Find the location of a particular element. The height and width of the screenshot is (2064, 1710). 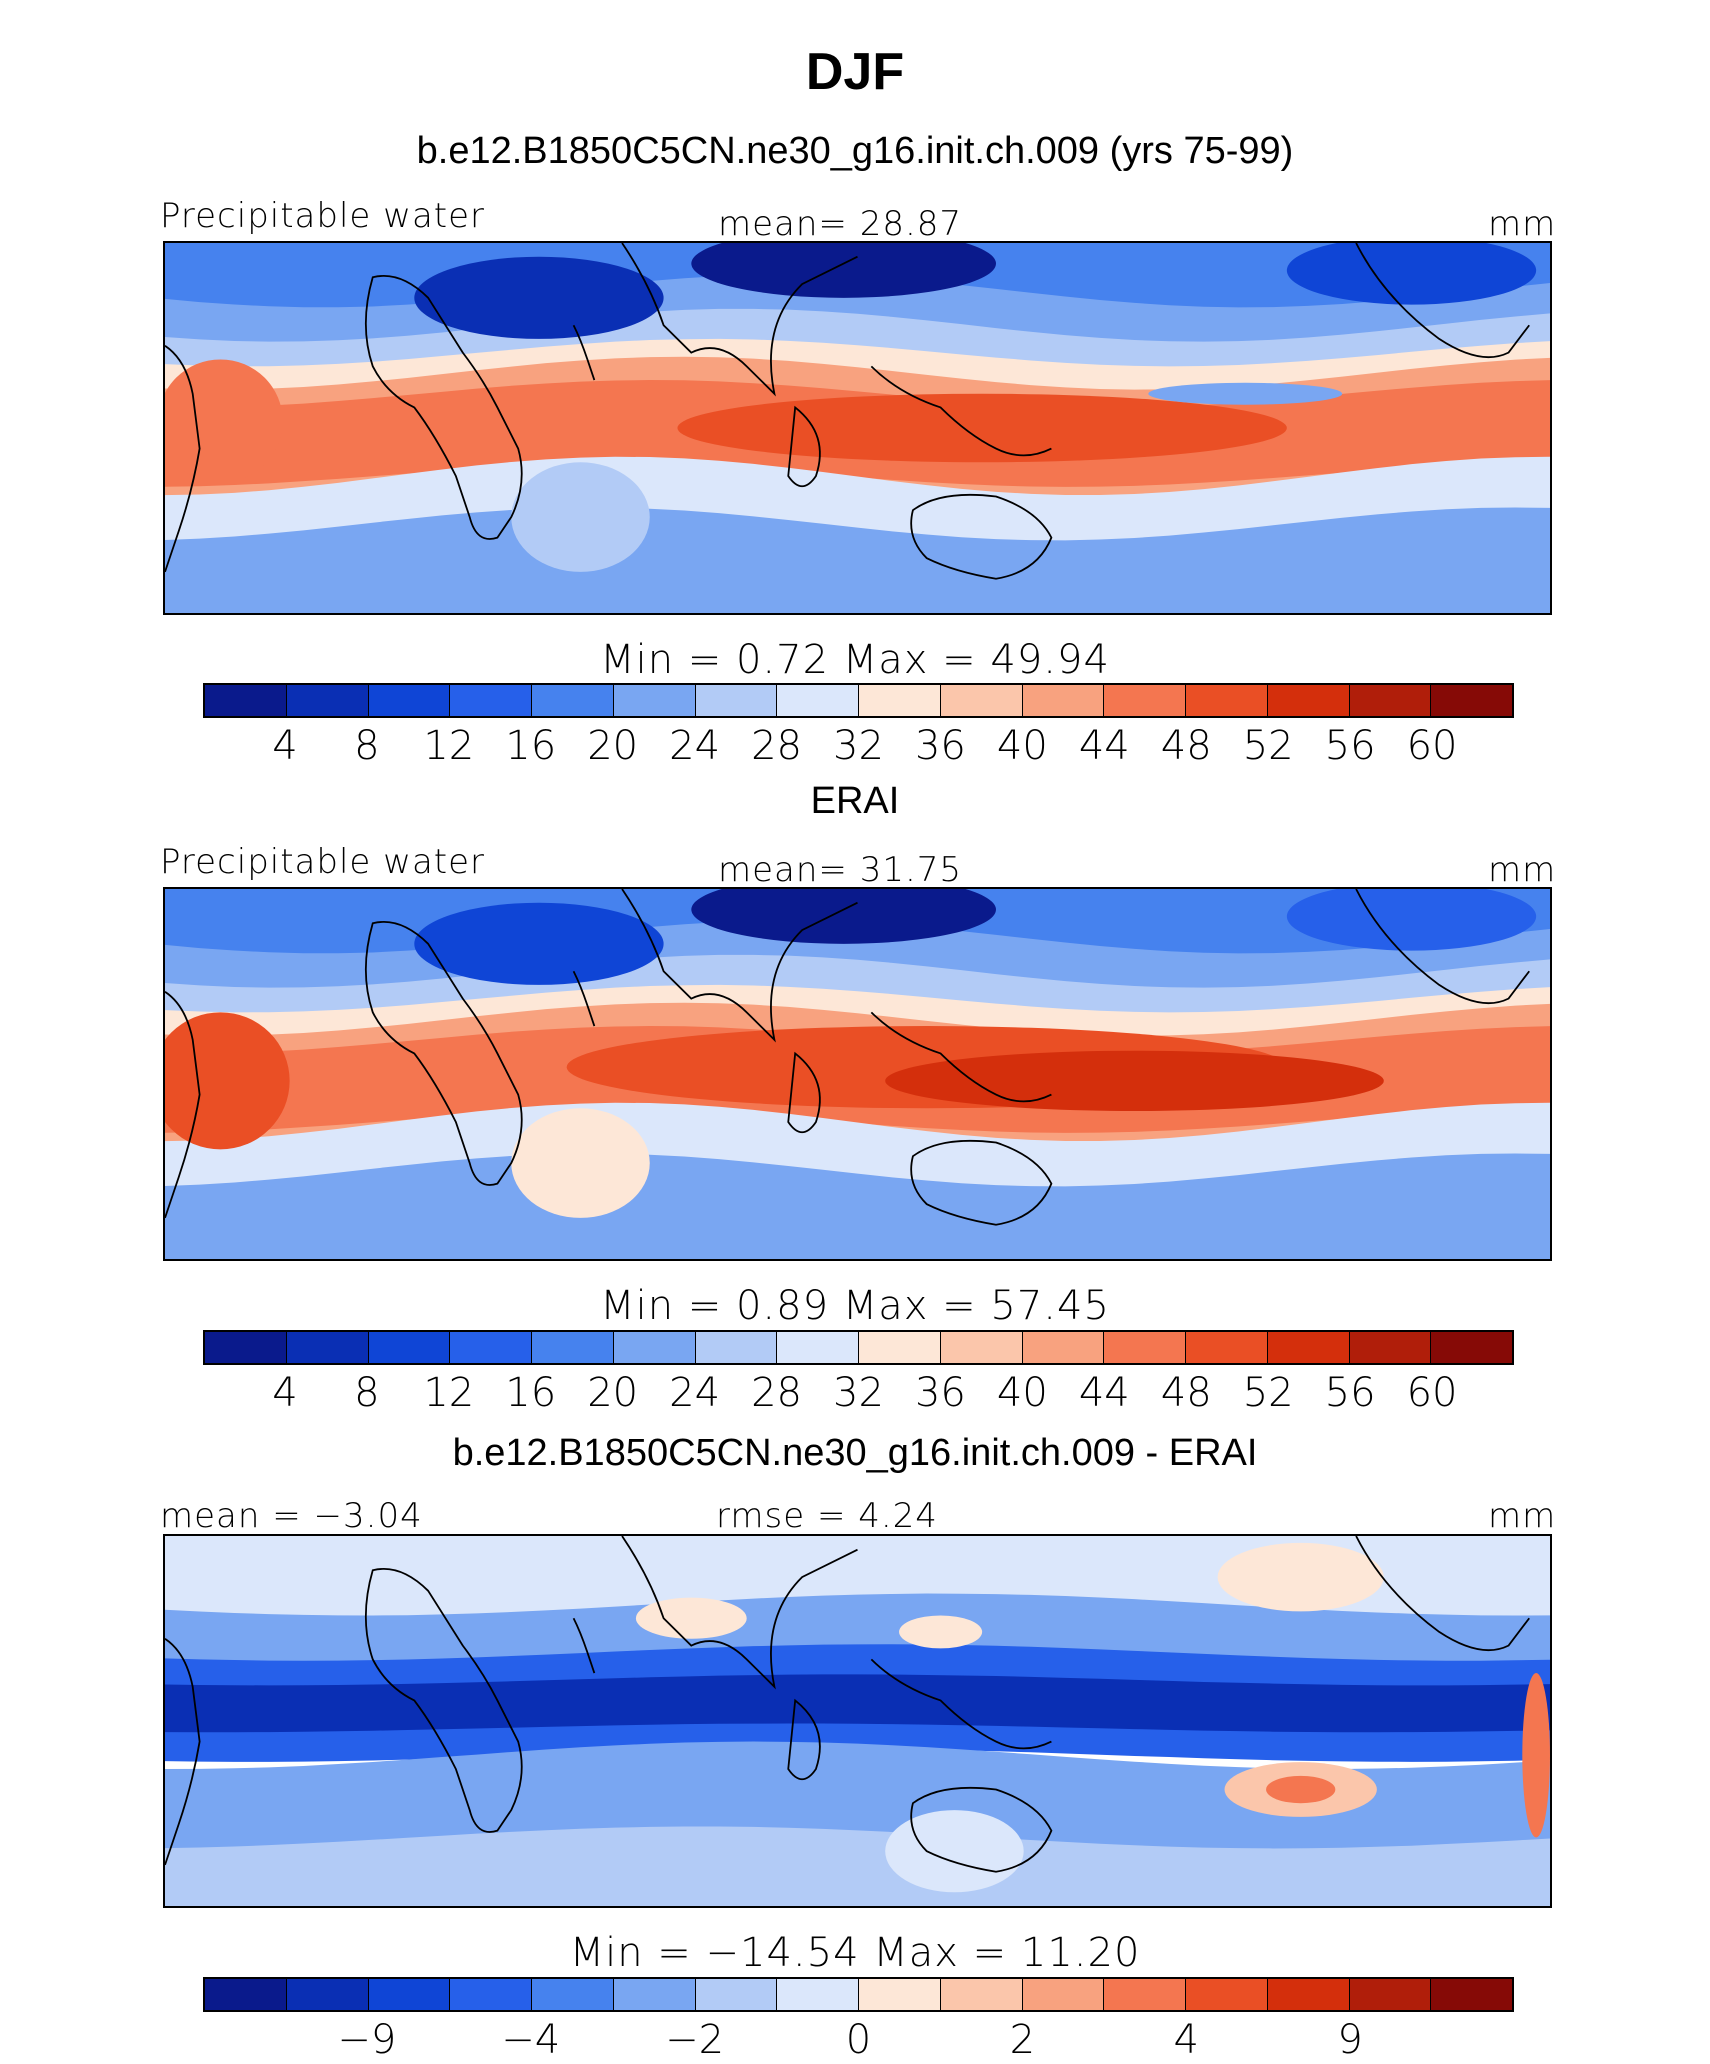

colorbar-tick-label: 36 is located at coordinates (940, 746).